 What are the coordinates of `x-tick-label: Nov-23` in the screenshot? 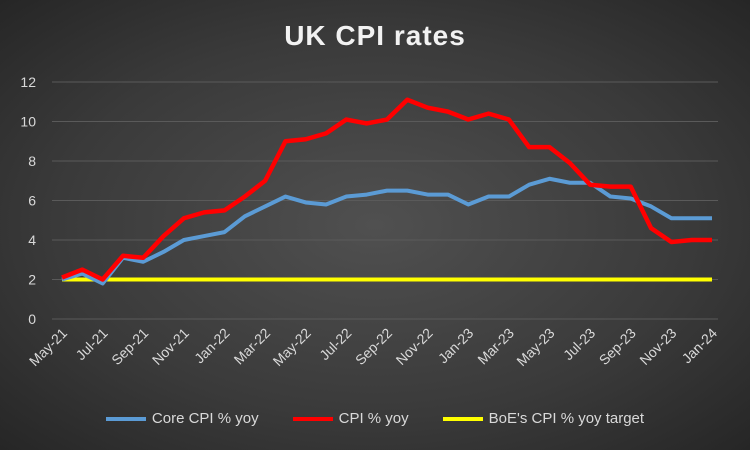 It's located at (657, 346).